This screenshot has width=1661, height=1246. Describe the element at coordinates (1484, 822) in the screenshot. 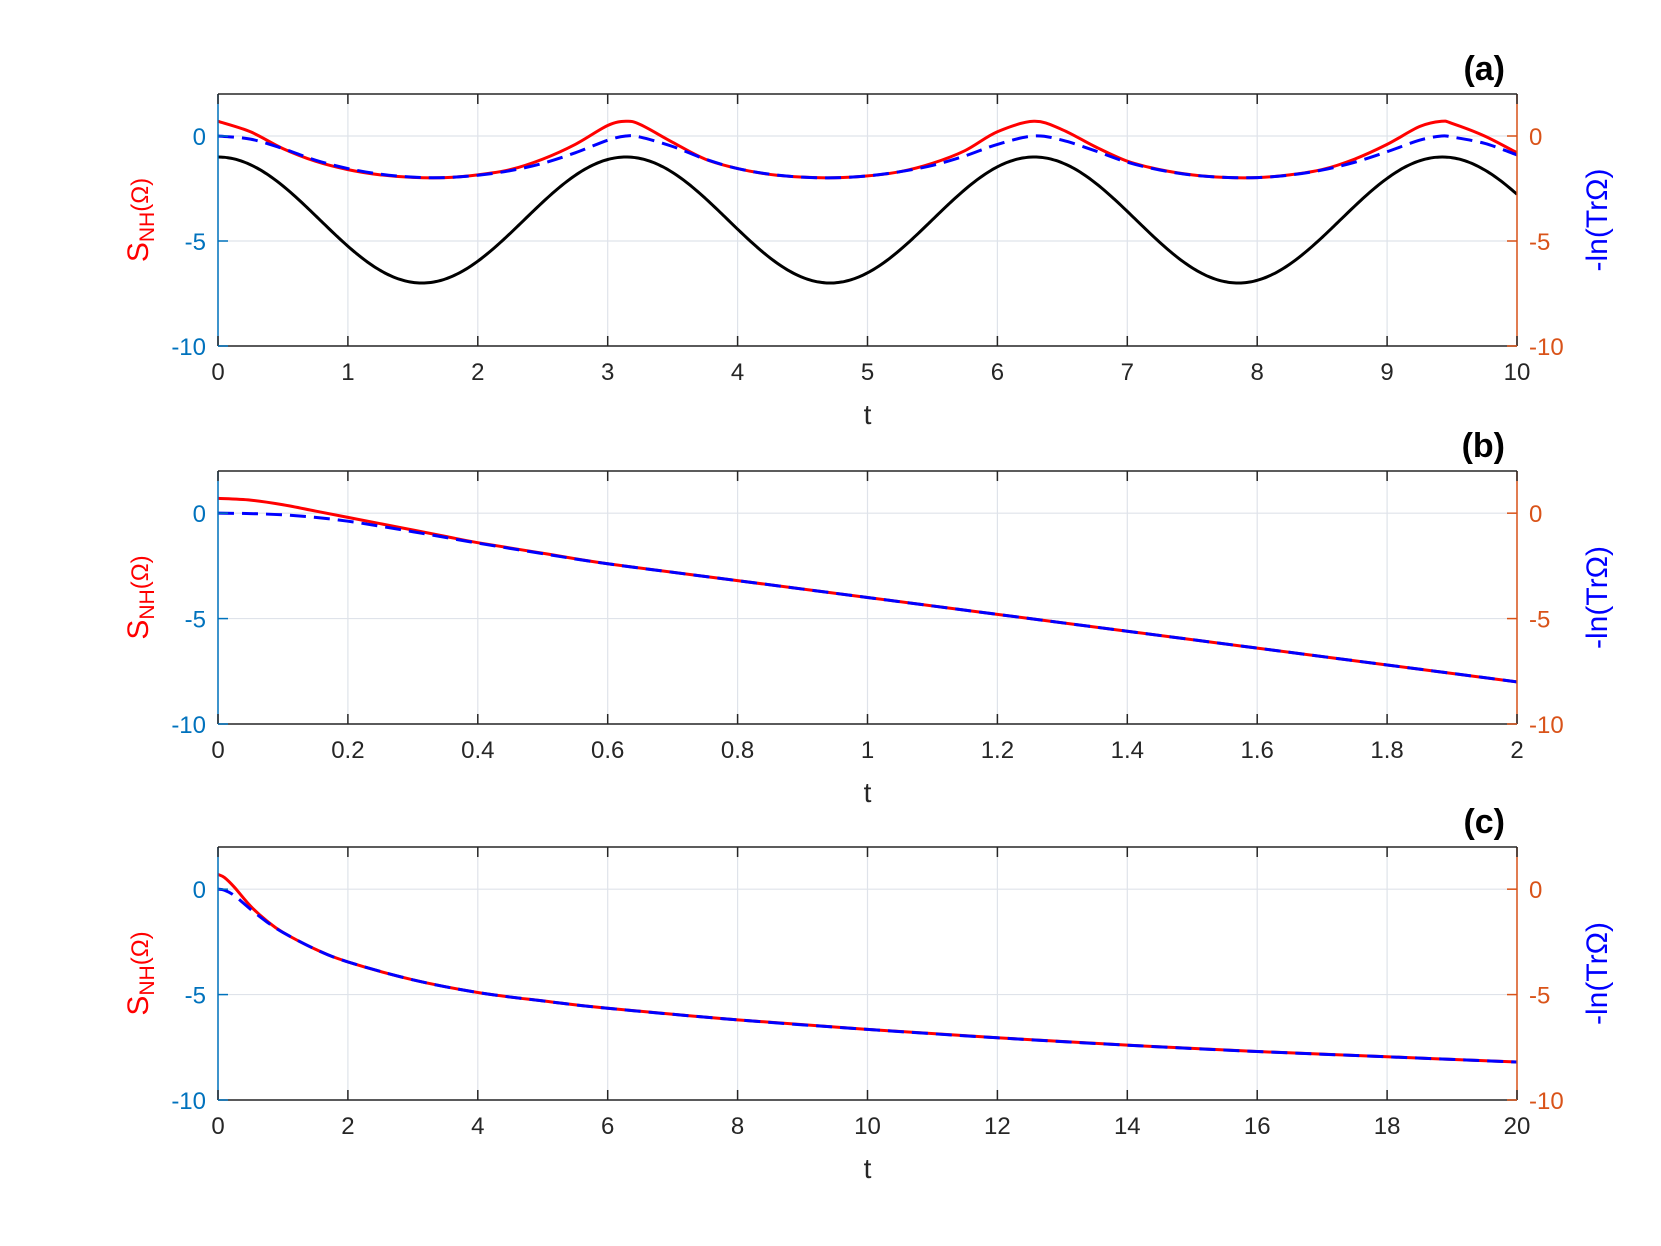

I see `panel-label: (c)` at that location.